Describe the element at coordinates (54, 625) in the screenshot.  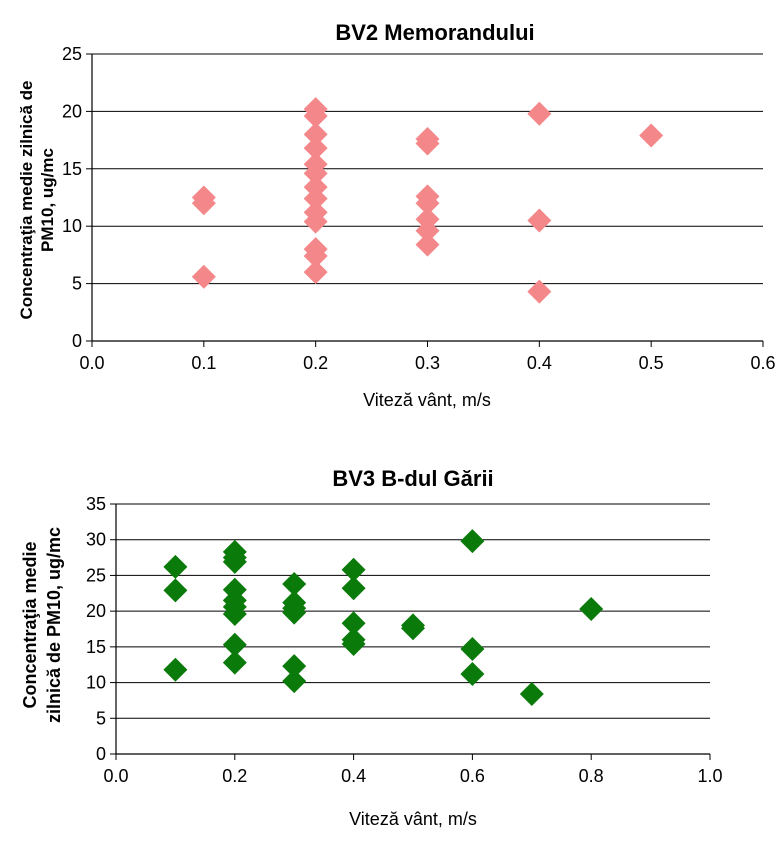
I see `y-axis-label-line: zilnică de PM10, ug/mc` at that location.